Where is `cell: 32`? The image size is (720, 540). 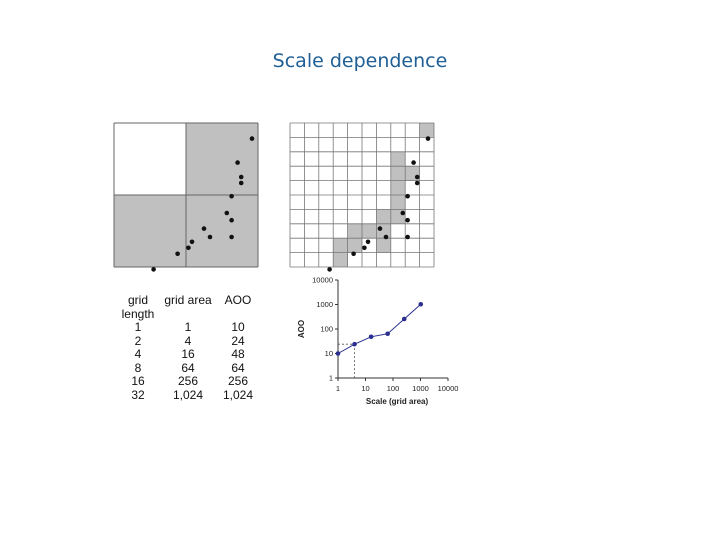 cell: 32 is located at coordinates (138, 394).